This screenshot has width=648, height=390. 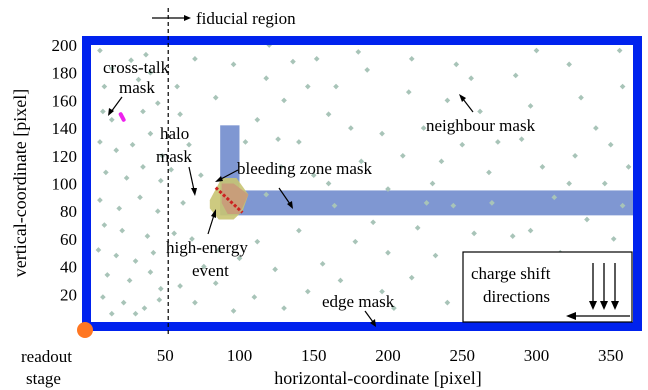 What do you see at coordinates (122, 117) in the screenshot?
I see `crosstalk-mask` at bounding box center [122, 117].